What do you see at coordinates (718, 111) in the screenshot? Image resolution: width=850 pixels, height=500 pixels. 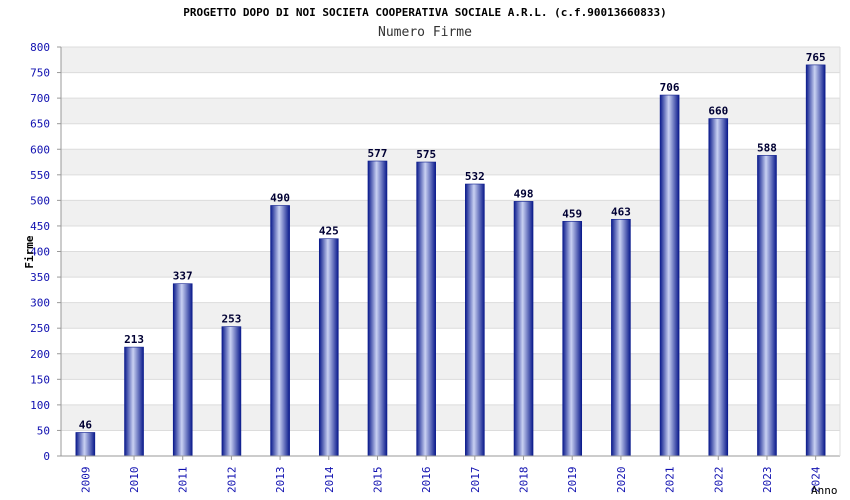 I see `bar-value-label: 660` at bounding box center [718, 111].